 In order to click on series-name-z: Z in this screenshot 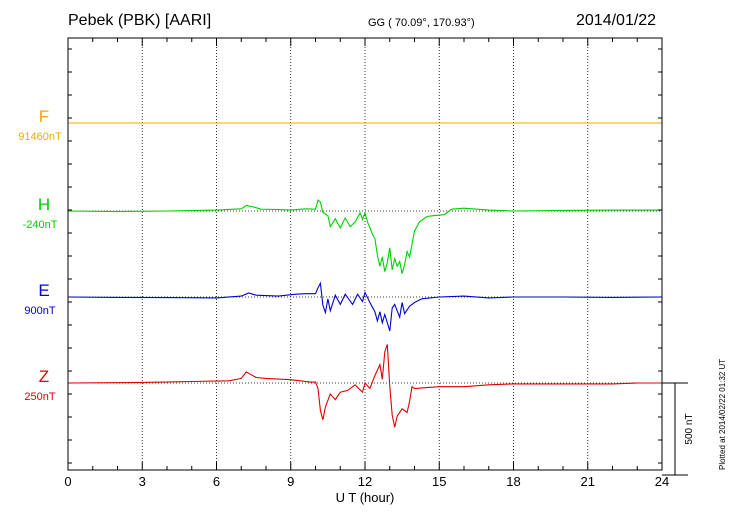, I will do `click(44, 376)`.